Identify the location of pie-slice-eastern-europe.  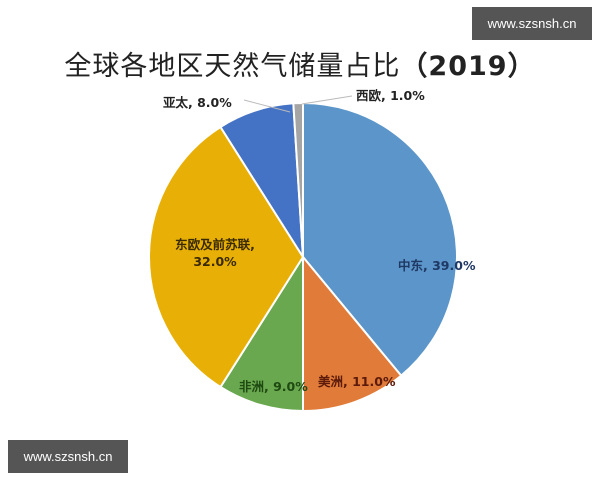
(226, 257).